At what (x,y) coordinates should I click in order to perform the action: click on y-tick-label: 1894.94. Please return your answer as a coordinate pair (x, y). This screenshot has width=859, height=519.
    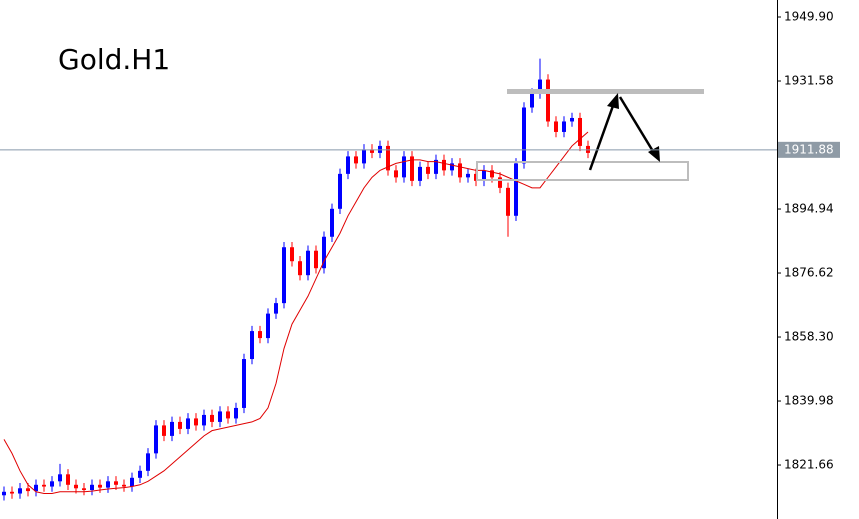
    Looking at the image, I should click on (809, 209).